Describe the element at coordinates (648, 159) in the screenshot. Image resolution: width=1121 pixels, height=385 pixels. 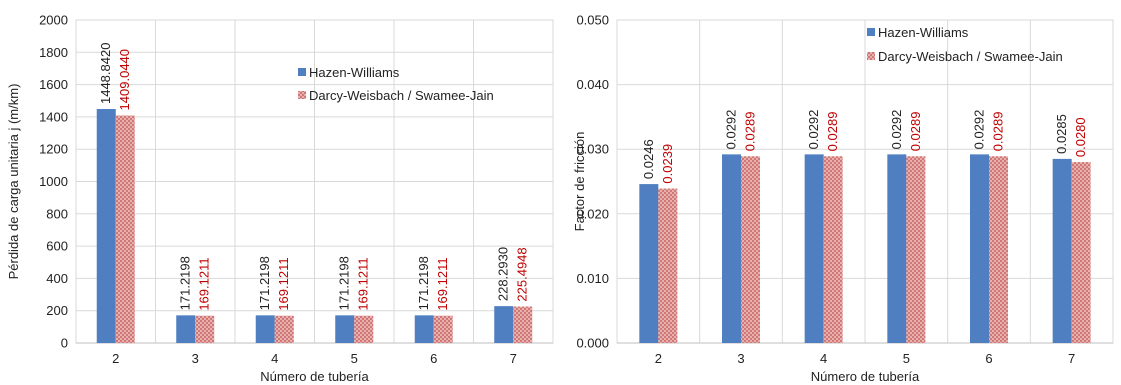
I see `data-label: 0.0246` at that location.